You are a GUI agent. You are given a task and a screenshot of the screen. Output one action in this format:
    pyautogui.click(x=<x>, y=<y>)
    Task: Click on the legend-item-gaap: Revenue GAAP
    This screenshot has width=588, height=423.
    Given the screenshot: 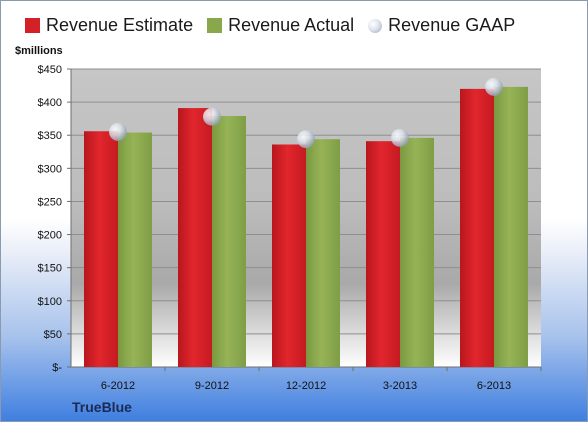 What is the action you would take?
    pyautogui.click(x=441, y=25)
    